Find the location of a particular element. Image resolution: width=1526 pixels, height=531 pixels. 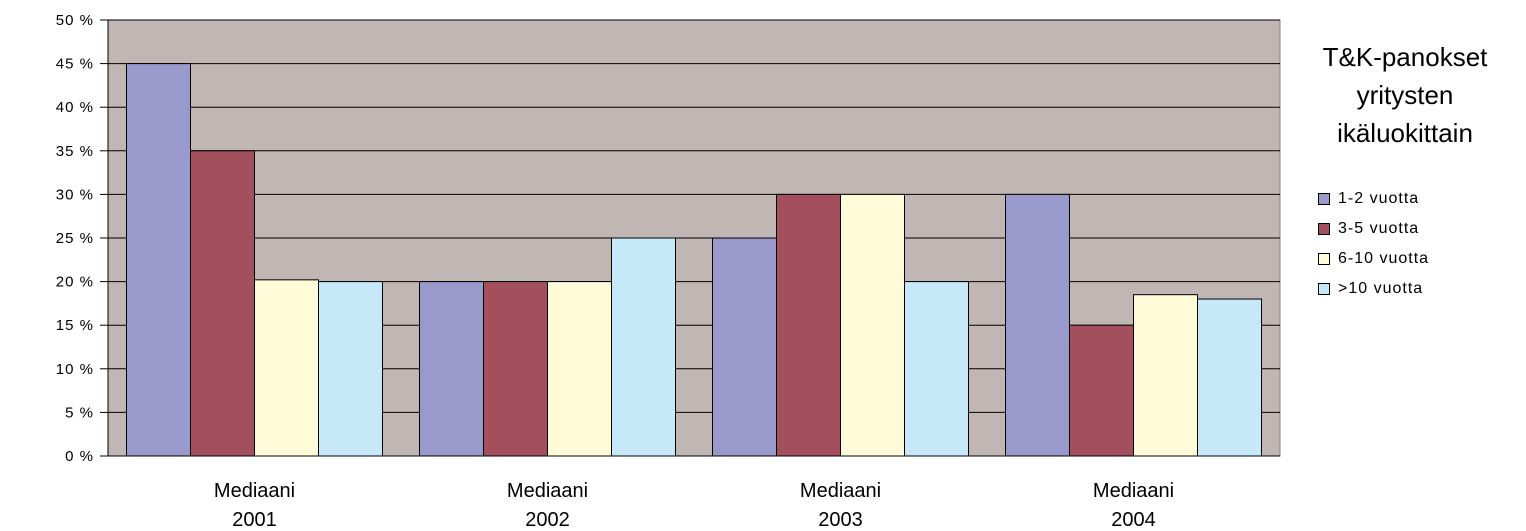

legend-item: >10 vuotta is located at coordinates (1373, 289).